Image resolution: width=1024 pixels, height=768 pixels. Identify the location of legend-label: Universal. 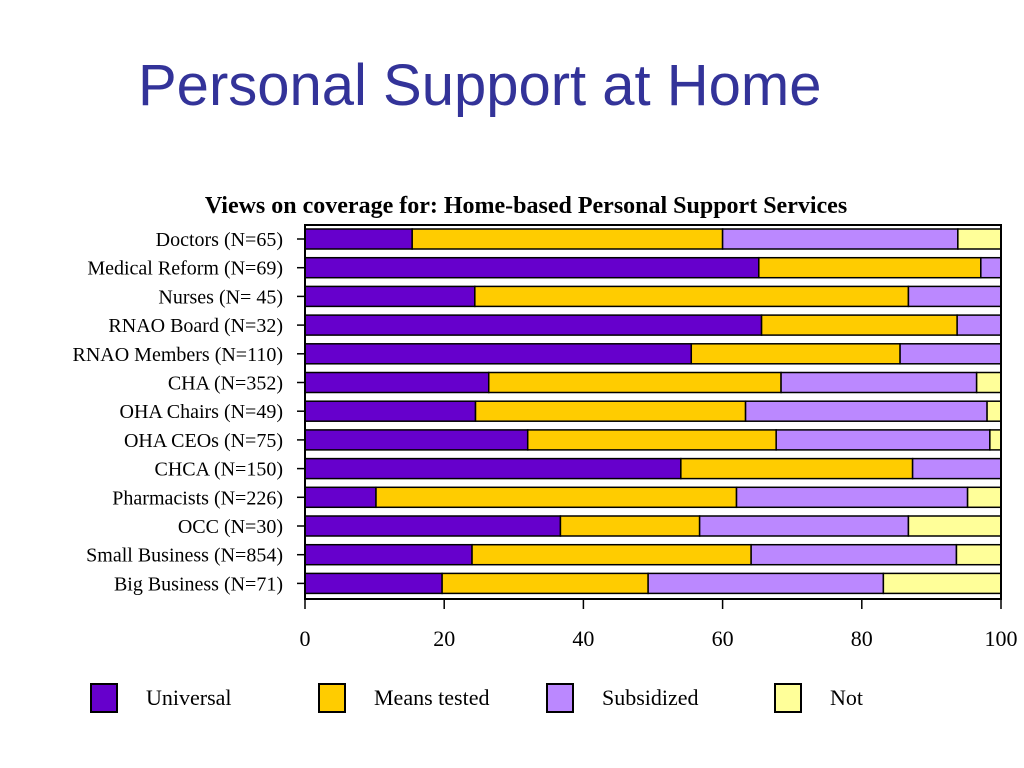
(189, 697).